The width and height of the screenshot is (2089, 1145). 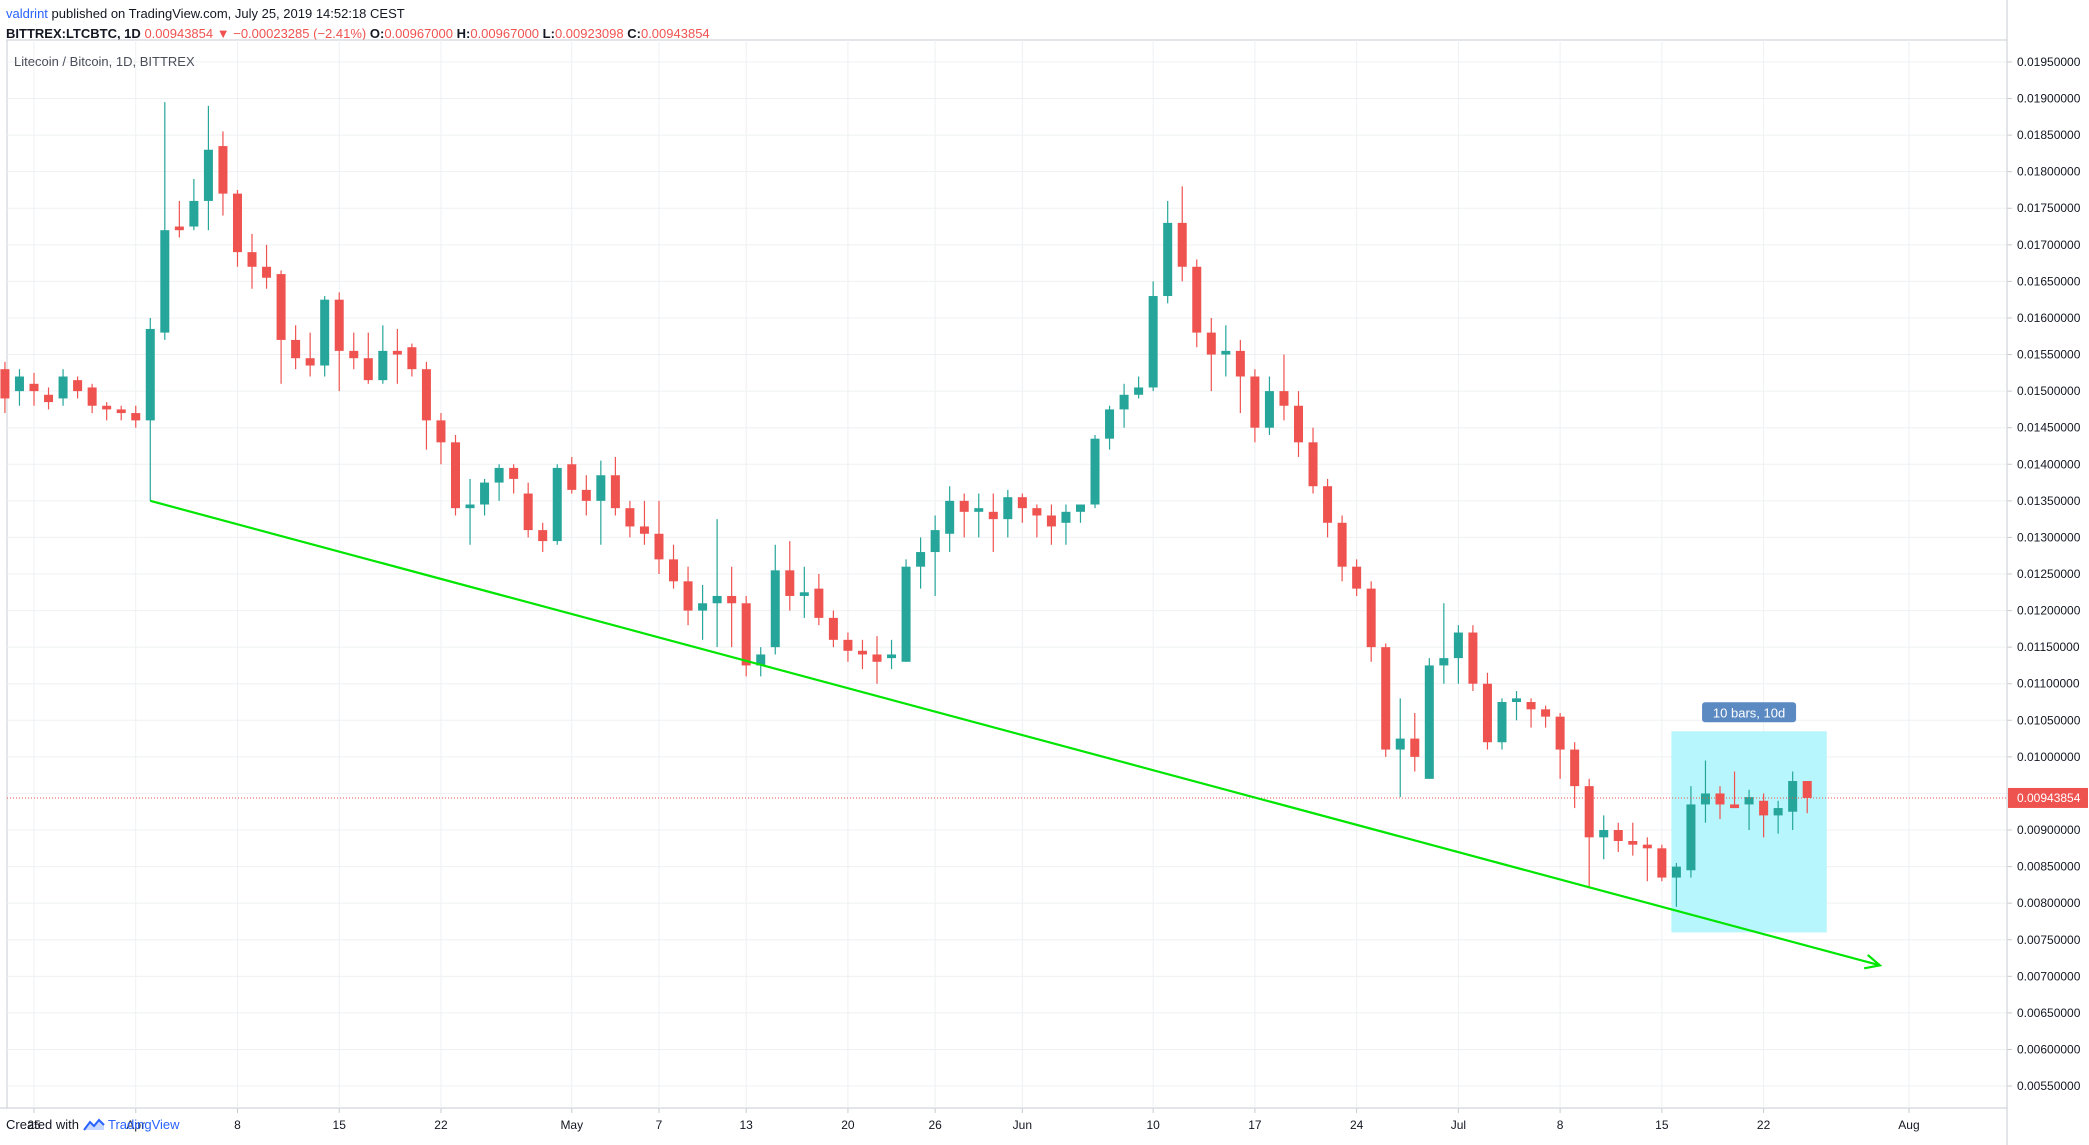 What do you see at coordinates (131, 1124) in the screenshot?
I see `tradingview-logo: TradingView` at bounding box center [131, 1124].